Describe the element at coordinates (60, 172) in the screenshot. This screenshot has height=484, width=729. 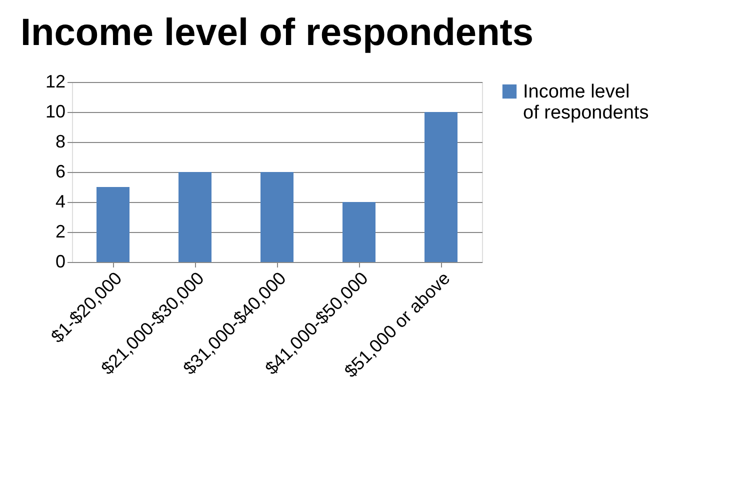
I see `y-tick-label: 6` at that location.